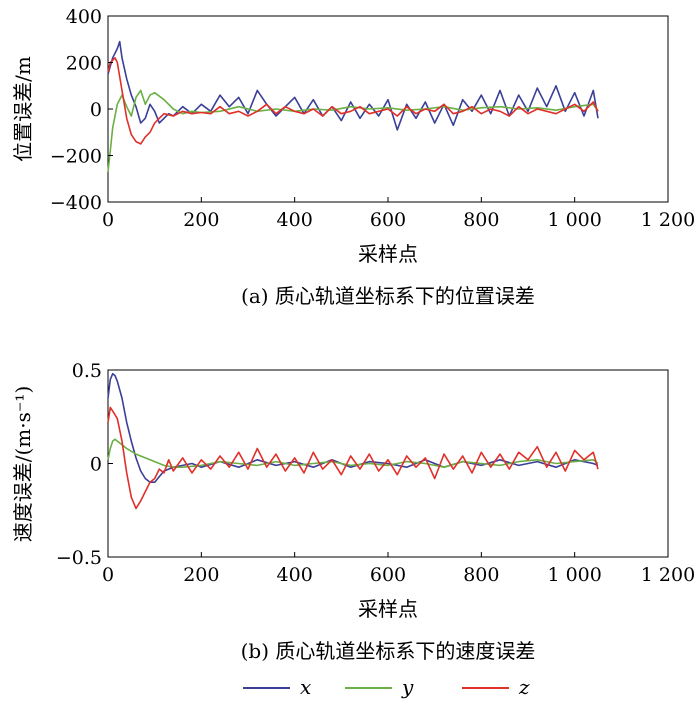  I want to click on panel-b-y-tick-label: −0.5, so click(79, 558).